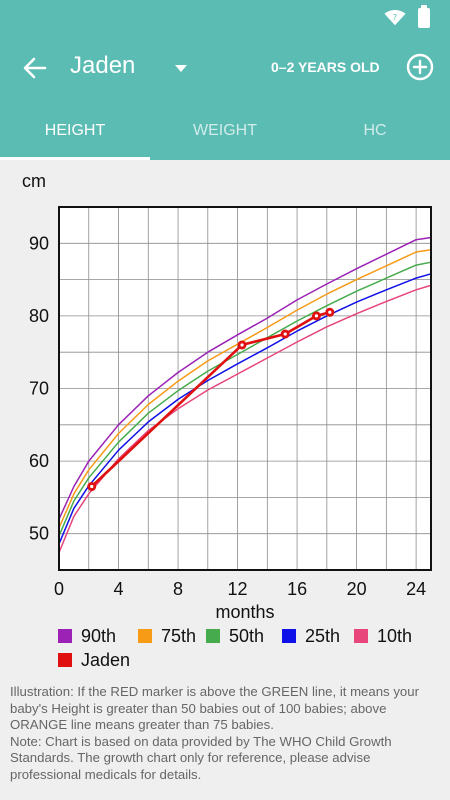 The height and width of the screenshot is (800, 450). I want to click on legend-item-90th: 90th, so click(87, 638).